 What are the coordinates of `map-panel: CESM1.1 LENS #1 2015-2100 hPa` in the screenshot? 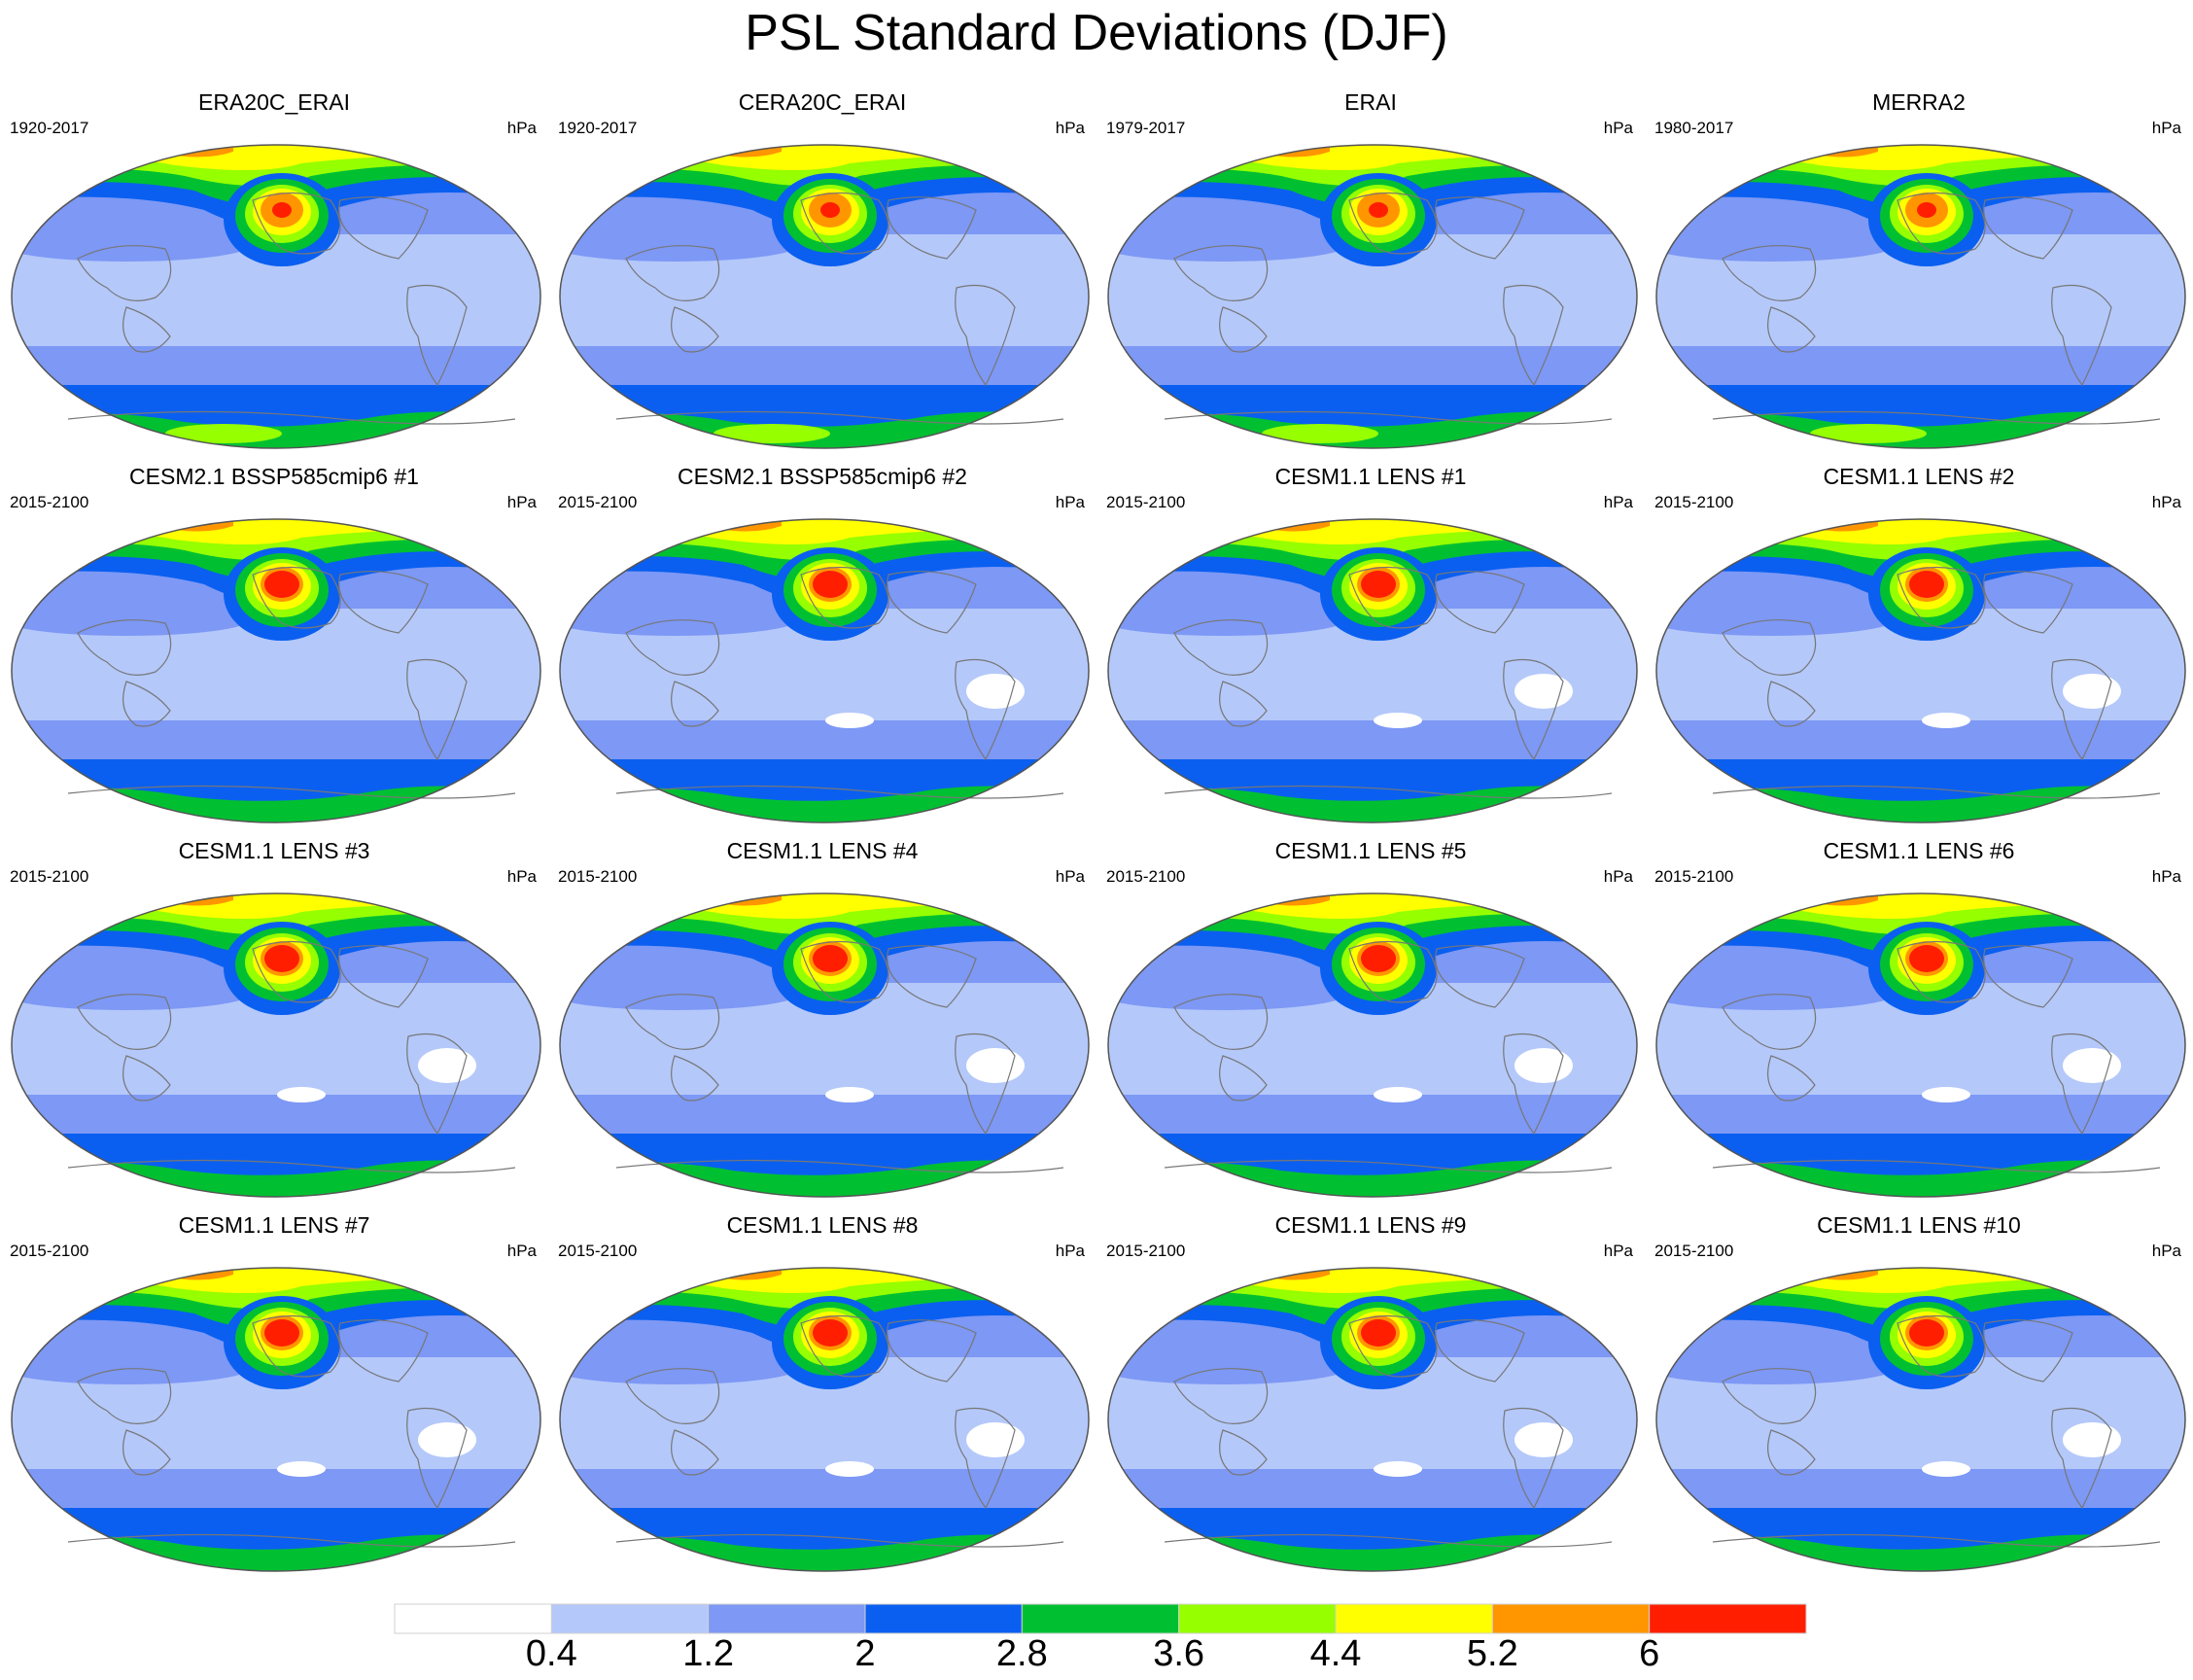 It's located at (1370, 651).